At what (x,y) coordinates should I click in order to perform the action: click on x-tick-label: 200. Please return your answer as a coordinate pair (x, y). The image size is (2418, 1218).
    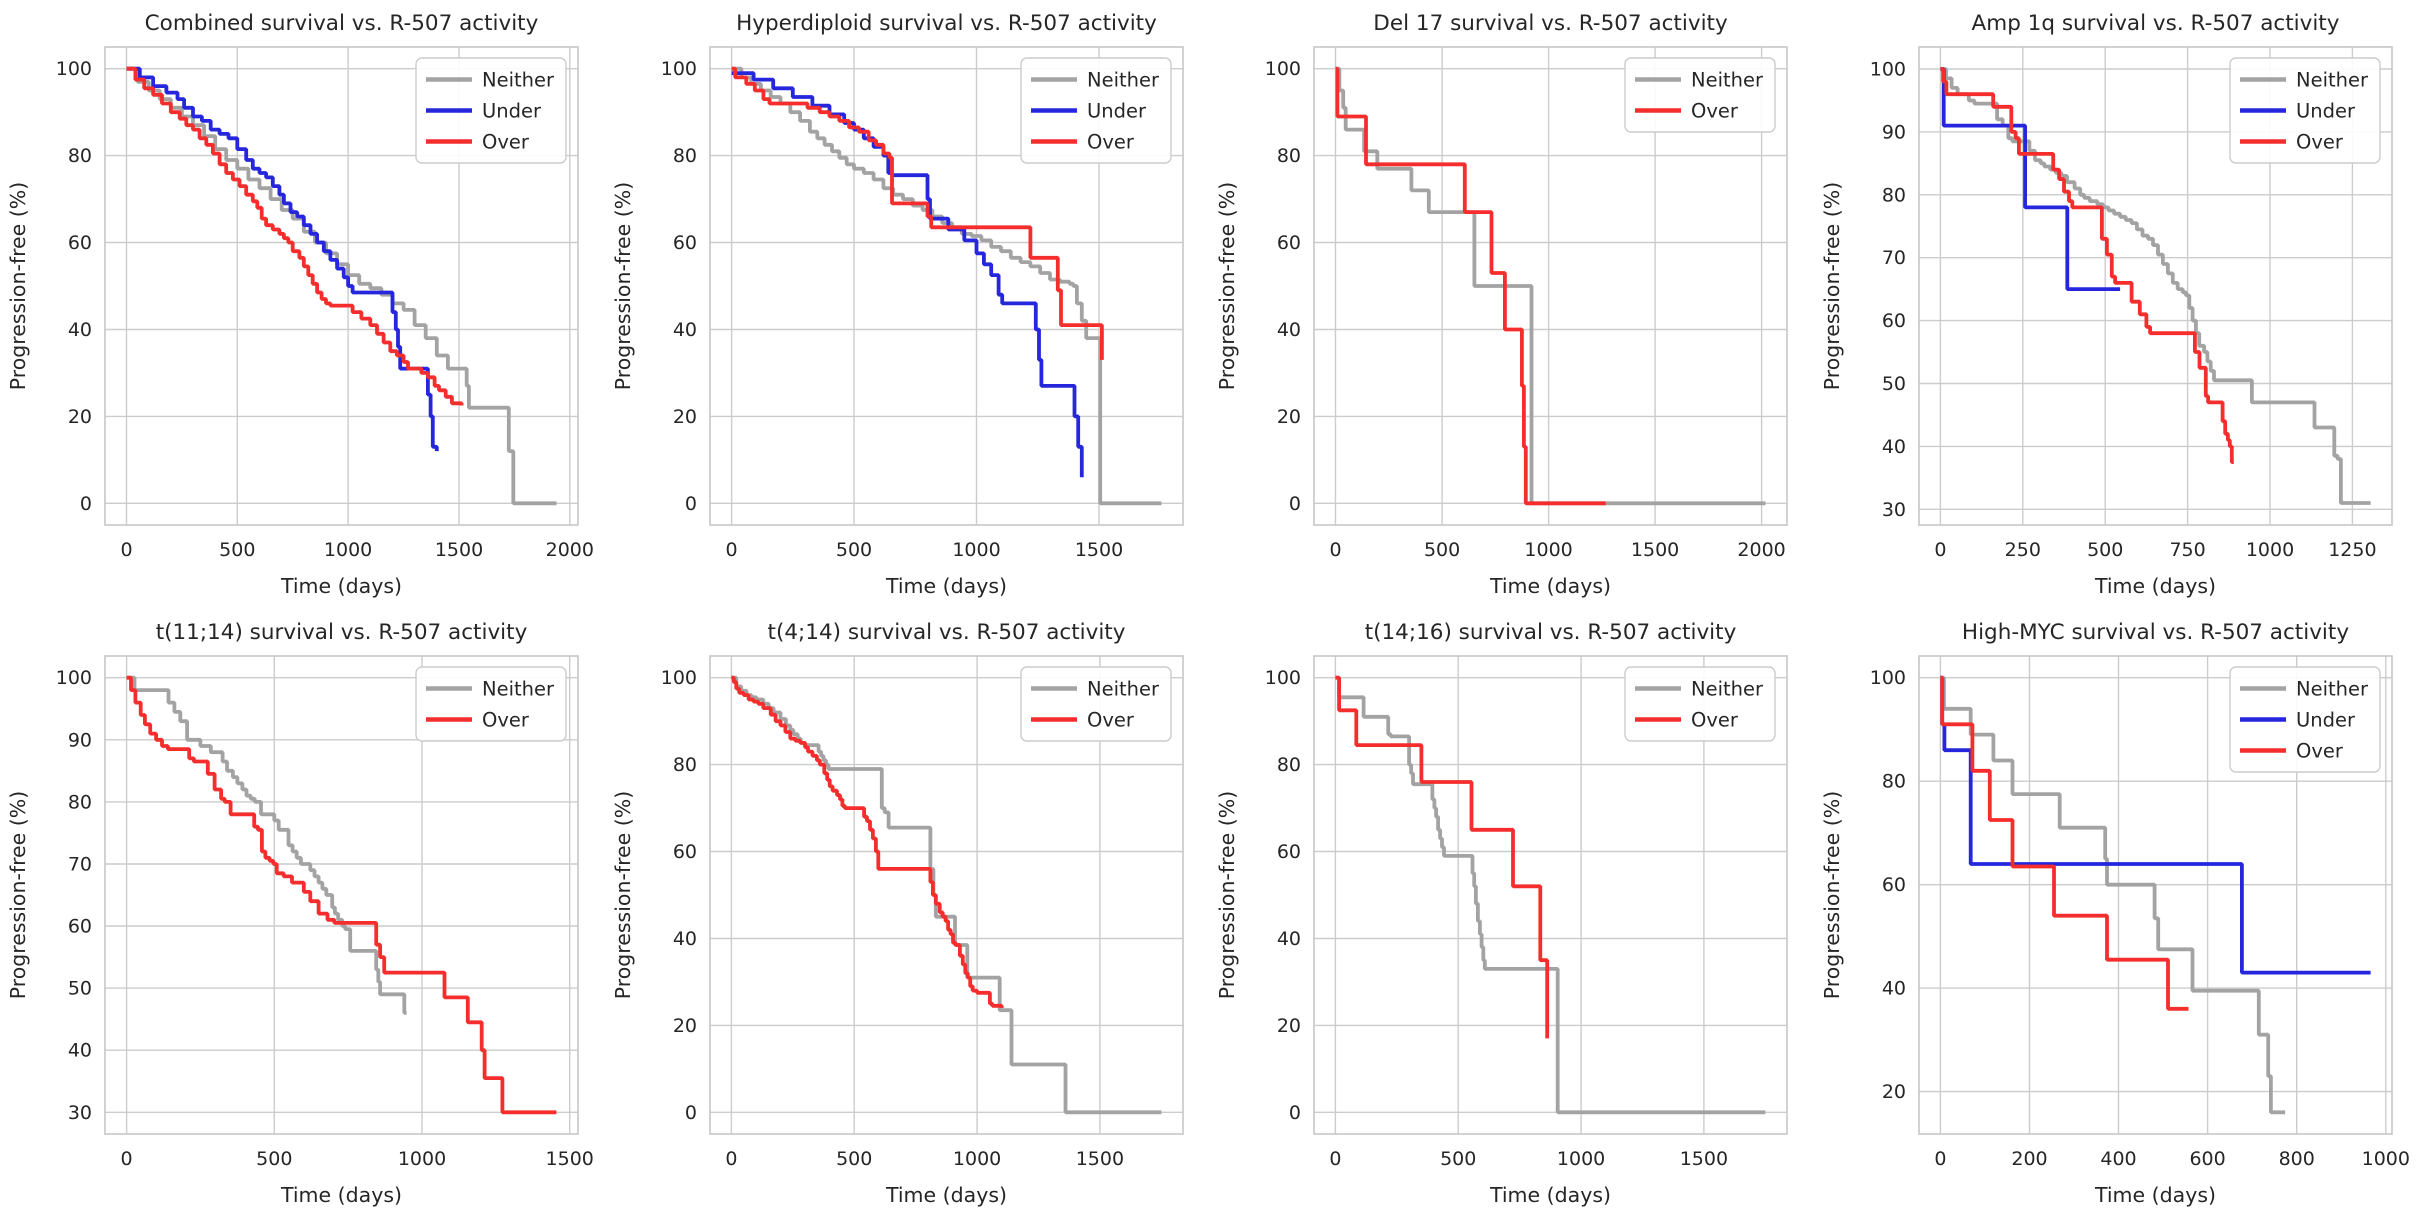
    Looking at the image, I should click on (2029, 1159).